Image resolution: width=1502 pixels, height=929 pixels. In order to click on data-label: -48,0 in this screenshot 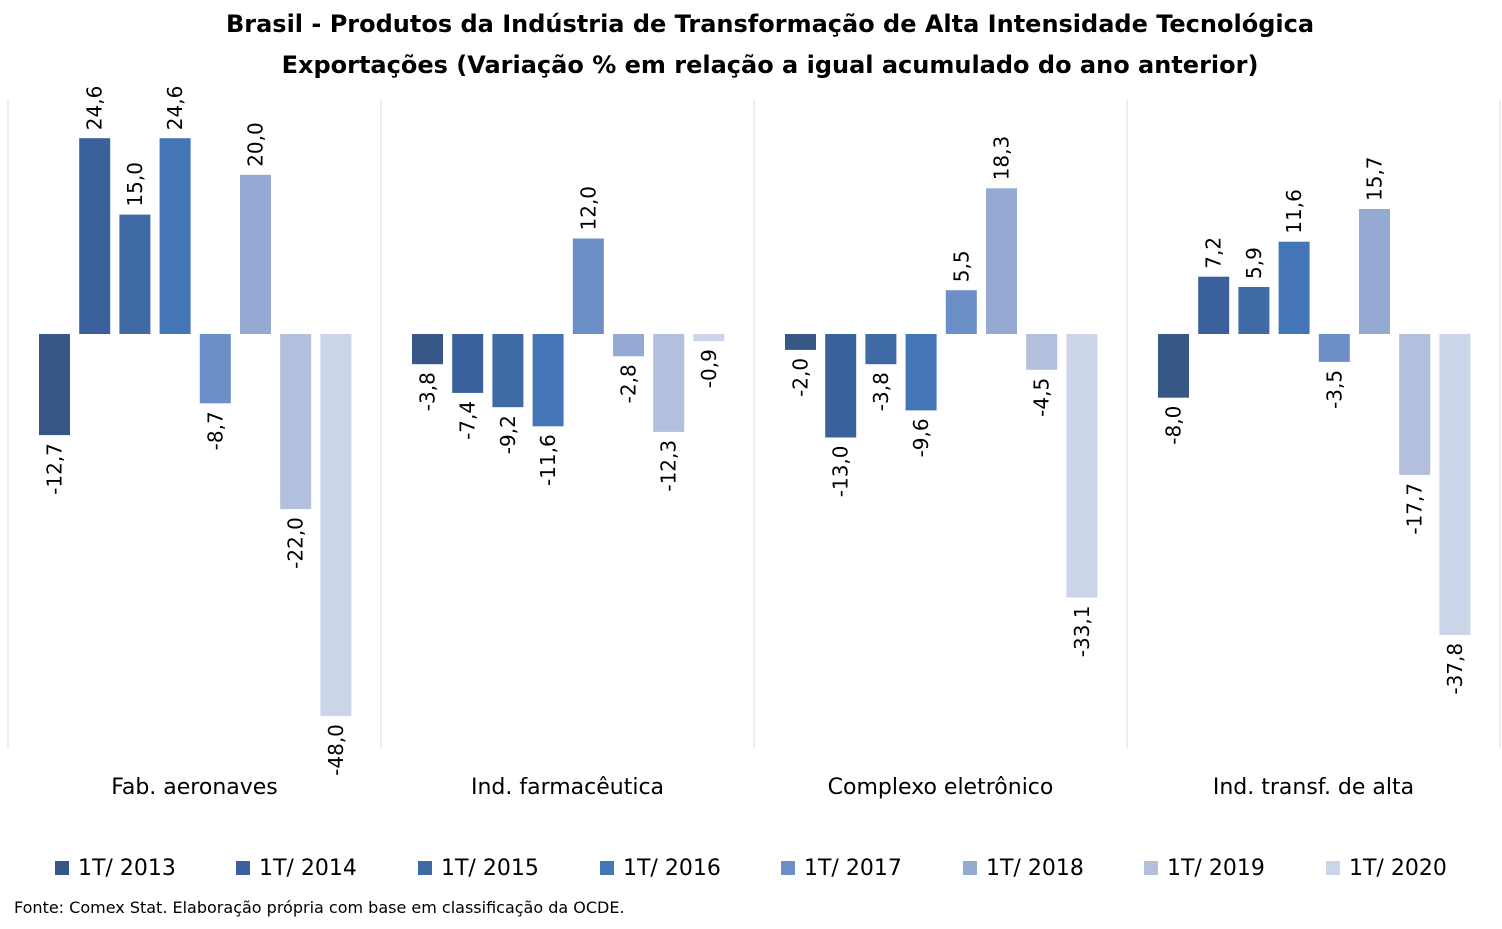, I will do `click(336, 750)`.